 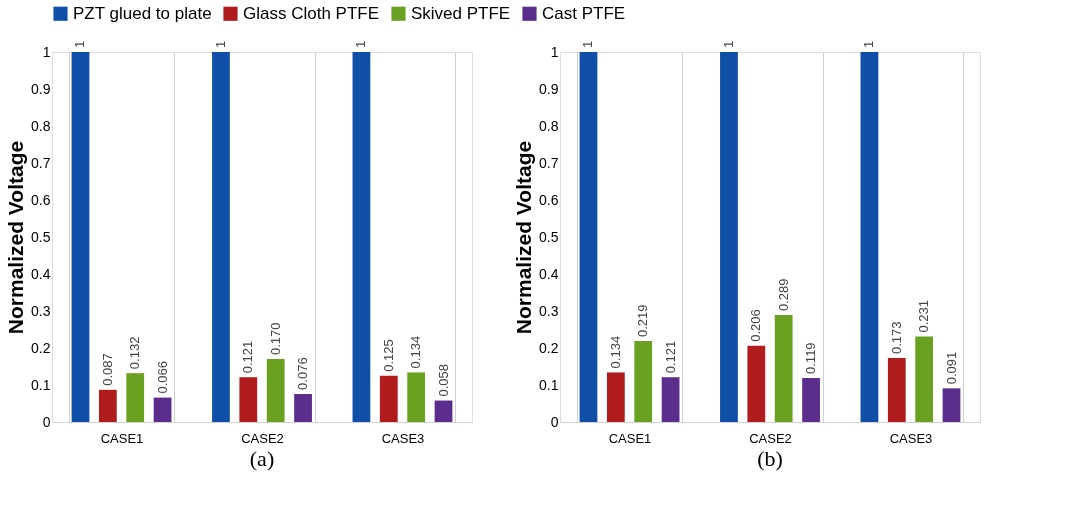 I want to click on data-label: 0.091, so click(x=951, y=368).